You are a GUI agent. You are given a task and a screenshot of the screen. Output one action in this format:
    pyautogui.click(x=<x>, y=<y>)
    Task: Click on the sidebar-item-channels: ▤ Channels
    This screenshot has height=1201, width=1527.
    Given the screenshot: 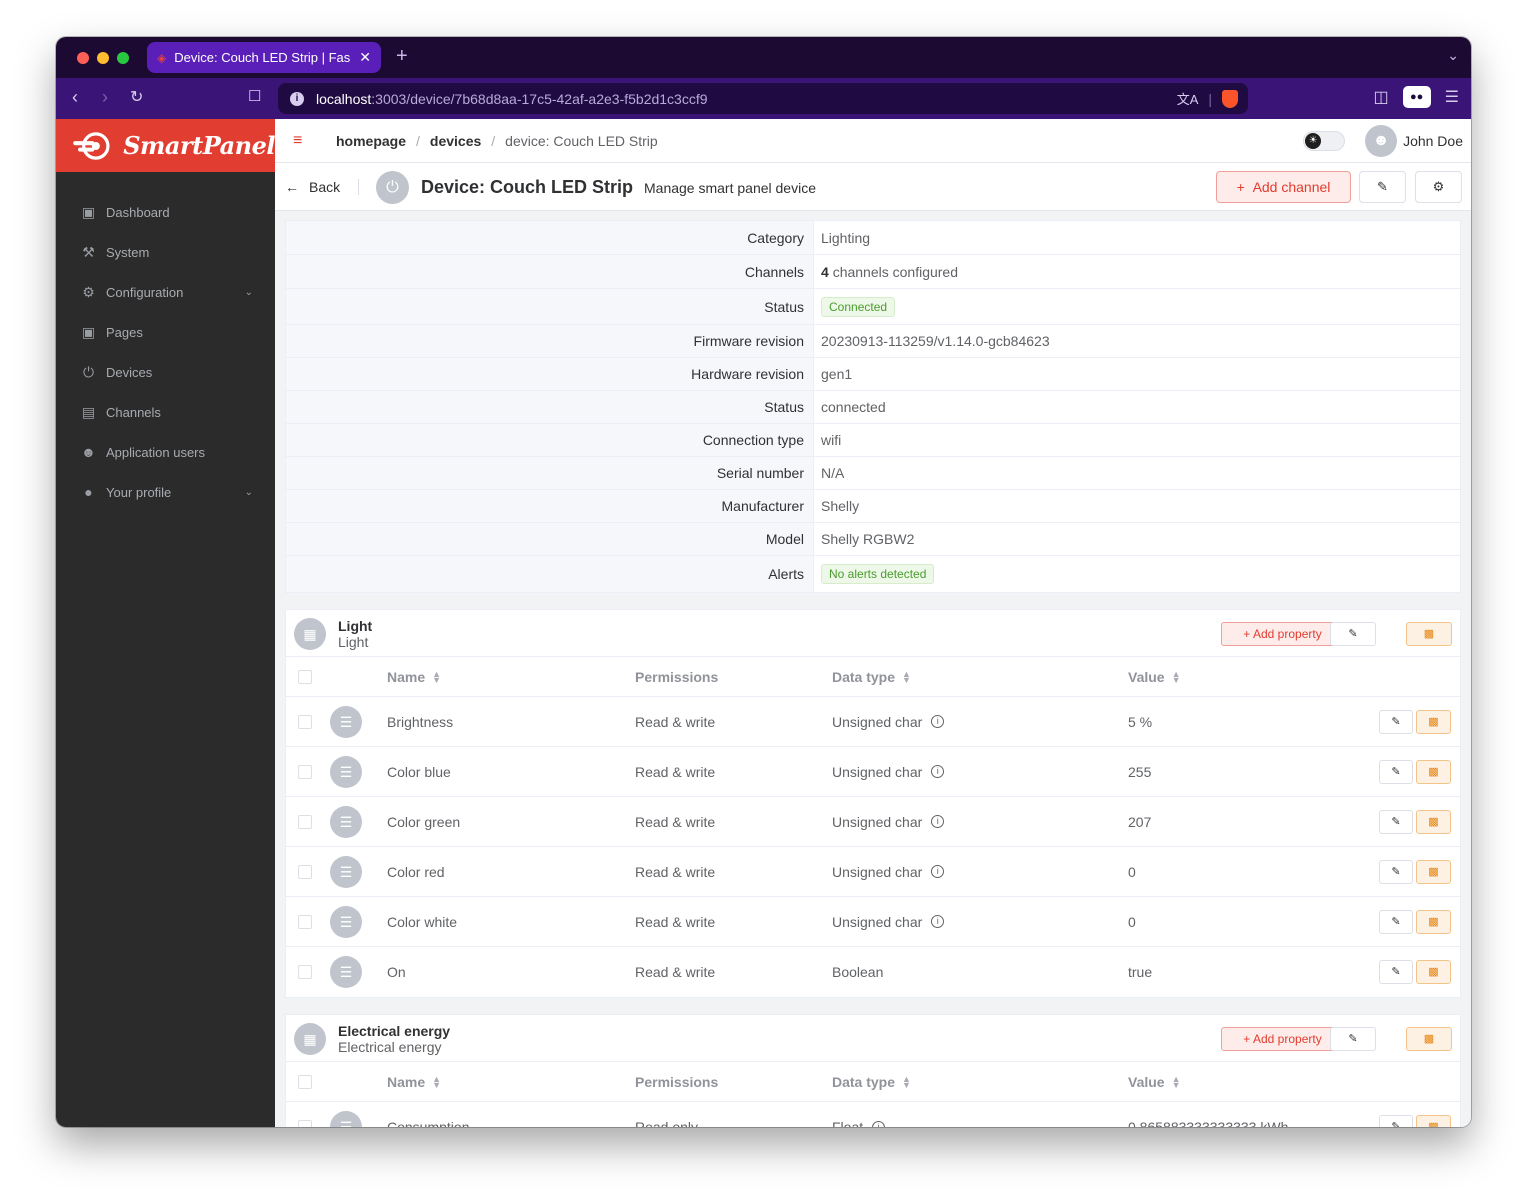 What is the action you would take?
    pyautogui.click(x=165, y=412)
    